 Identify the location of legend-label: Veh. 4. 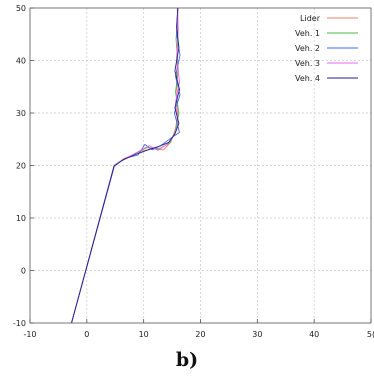
(307, 78).